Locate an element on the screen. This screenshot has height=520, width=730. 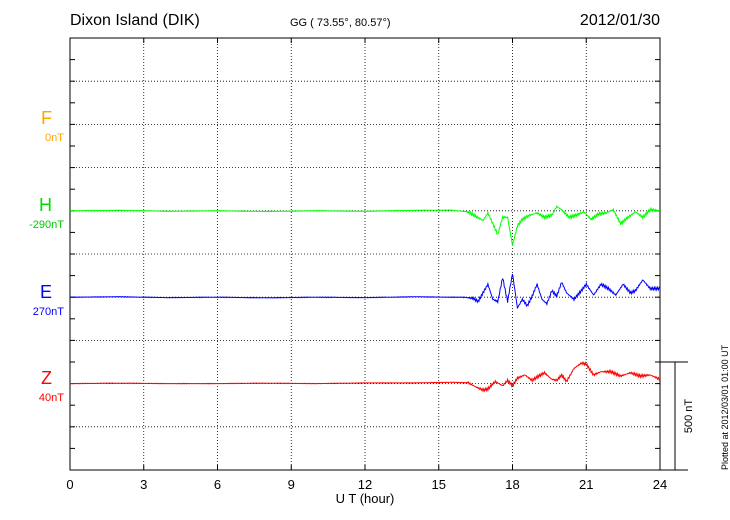
plotted-timestamp: Plotted at 2012/03/01 01:00 UT is located at coordinates (725, 407).